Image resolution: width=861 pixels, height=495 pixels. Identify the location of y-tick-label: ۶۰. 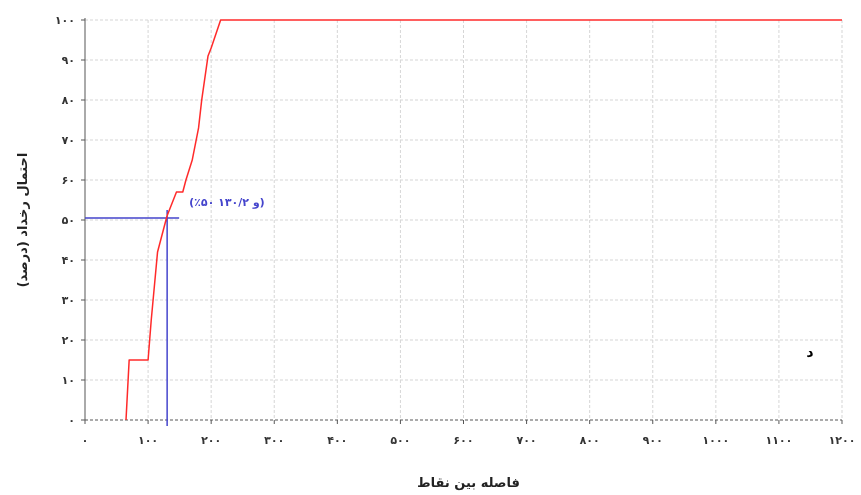
(68, 180).